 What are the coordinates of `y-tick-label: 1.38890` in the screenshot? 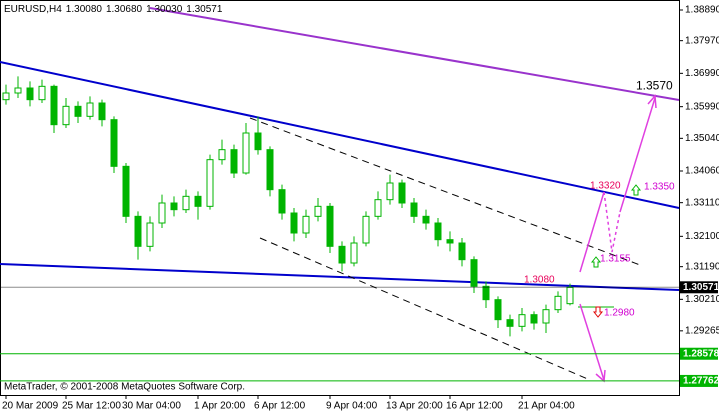 It's located at (702, 10).